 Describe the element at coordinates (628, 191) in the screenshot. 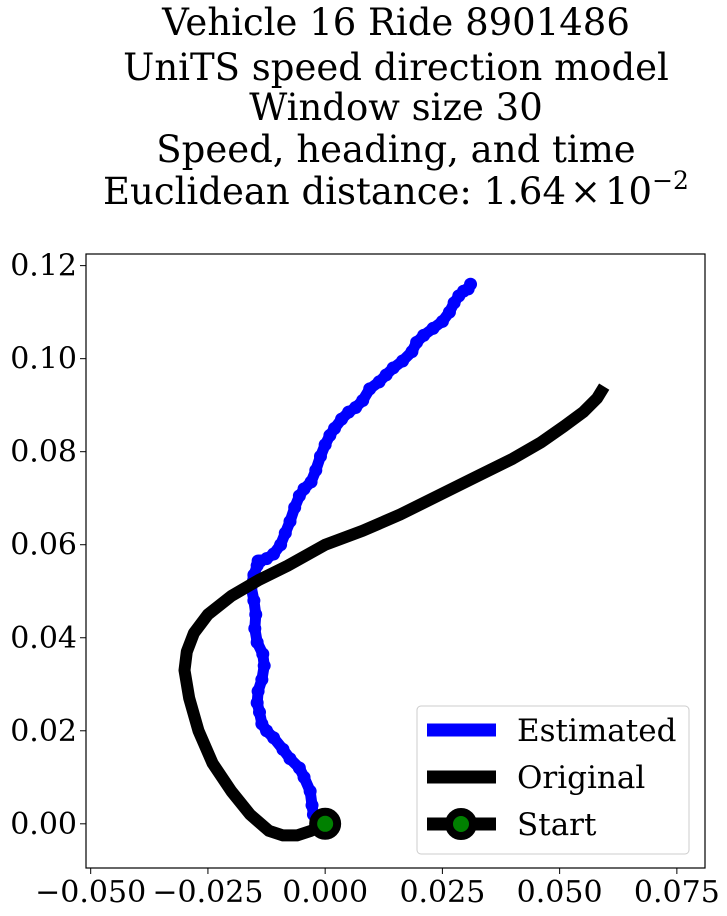

I see `title-metric-base: 10` at that location.